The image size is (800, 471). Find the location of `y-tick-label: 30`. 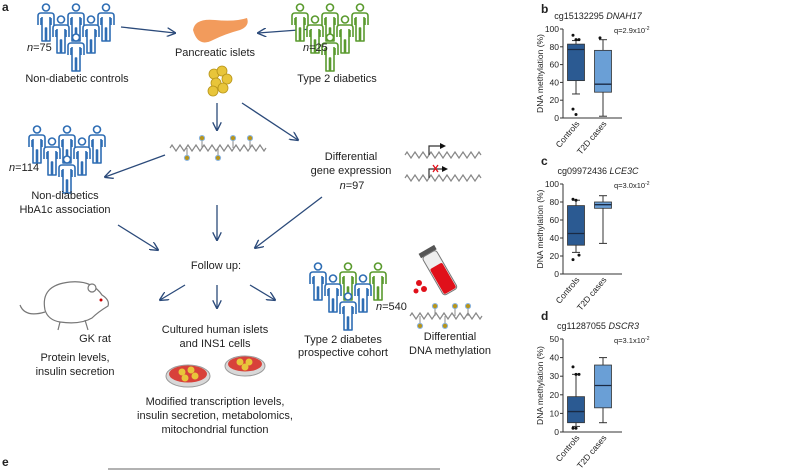

y-tick-label: 30 is located at coordinates (555, 376).